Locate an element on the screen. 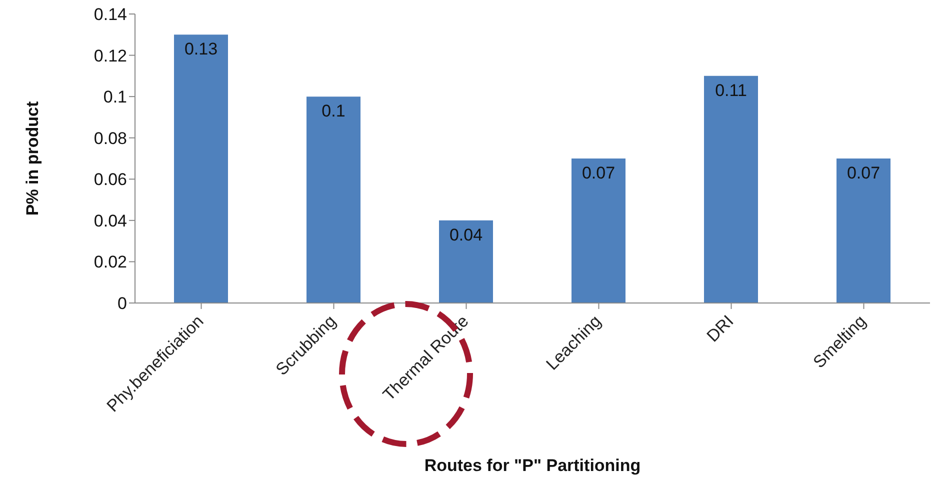  y-tick-label: 0.12 is located at coordinates (110, 56).